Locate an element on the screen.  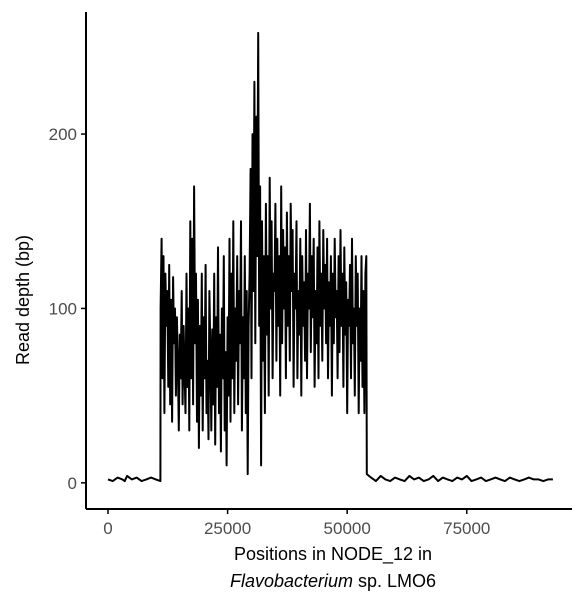
y-tick-label: 100 is located at coordinates (63, 308).